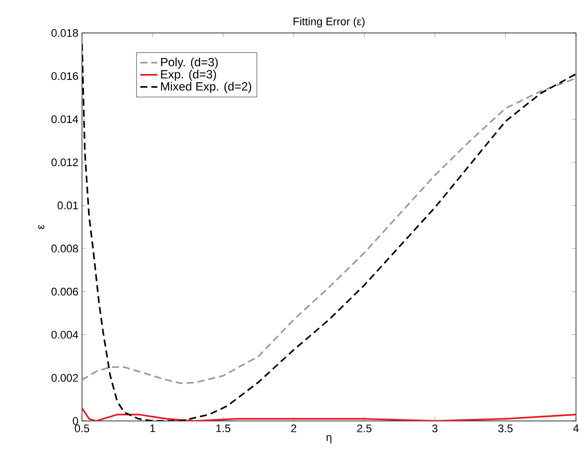 This screenshot has width=585, height=470. I want to click on y-tick-label: 0.01, so click(68, 206).